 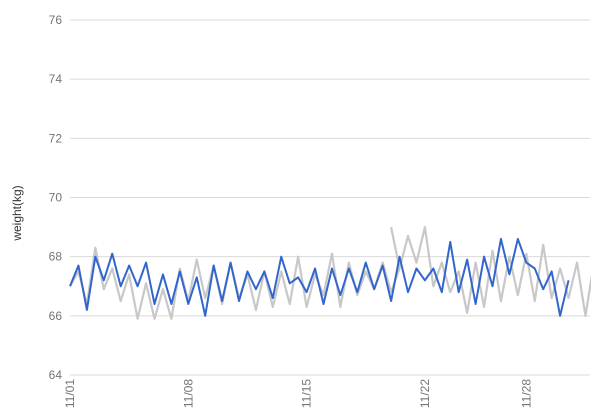 I want to click on y-tick-label: 64, so click(x=56, y=375).